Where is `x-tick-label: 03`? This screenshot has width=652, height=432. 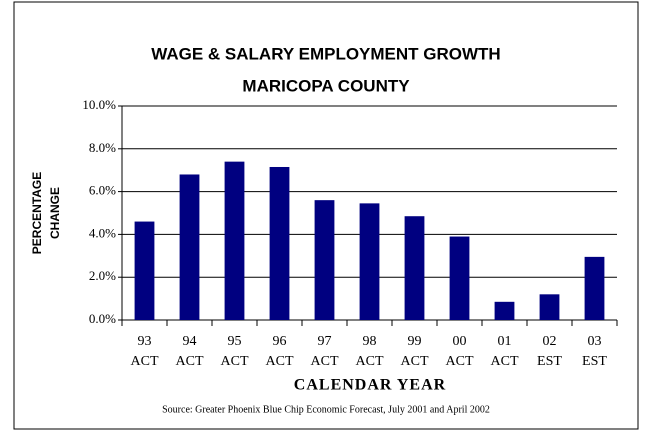
x-tick-label: 03 is located at coordinates (595, 341).